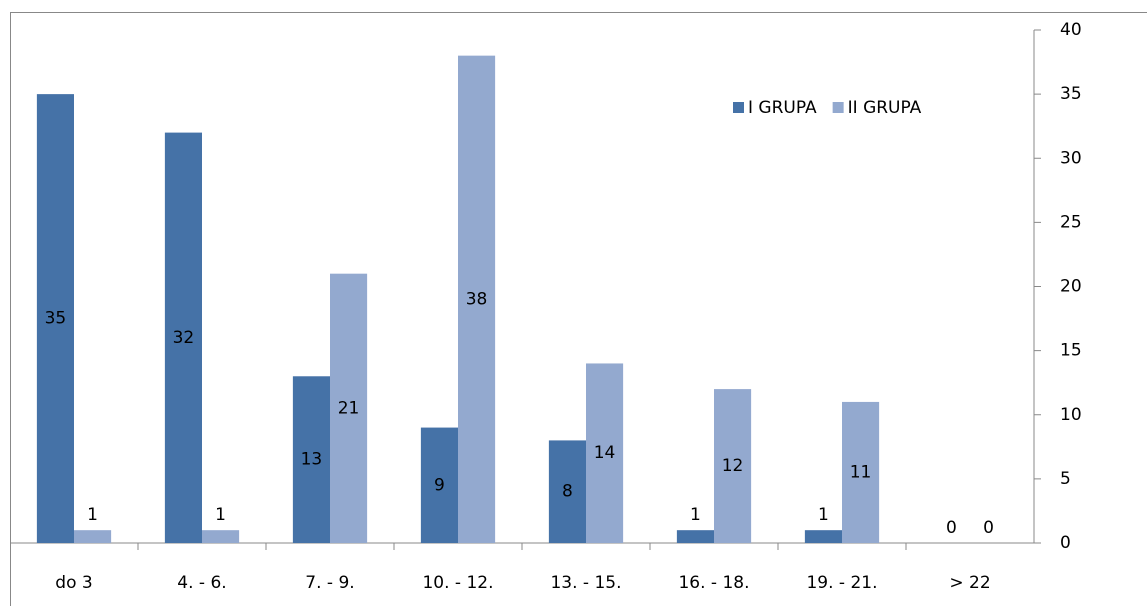  What do you see at coordinates (841, 583) in the screenshot?
I see `x-tick-label: 19. - 21.` at bounding box center [841, 583].